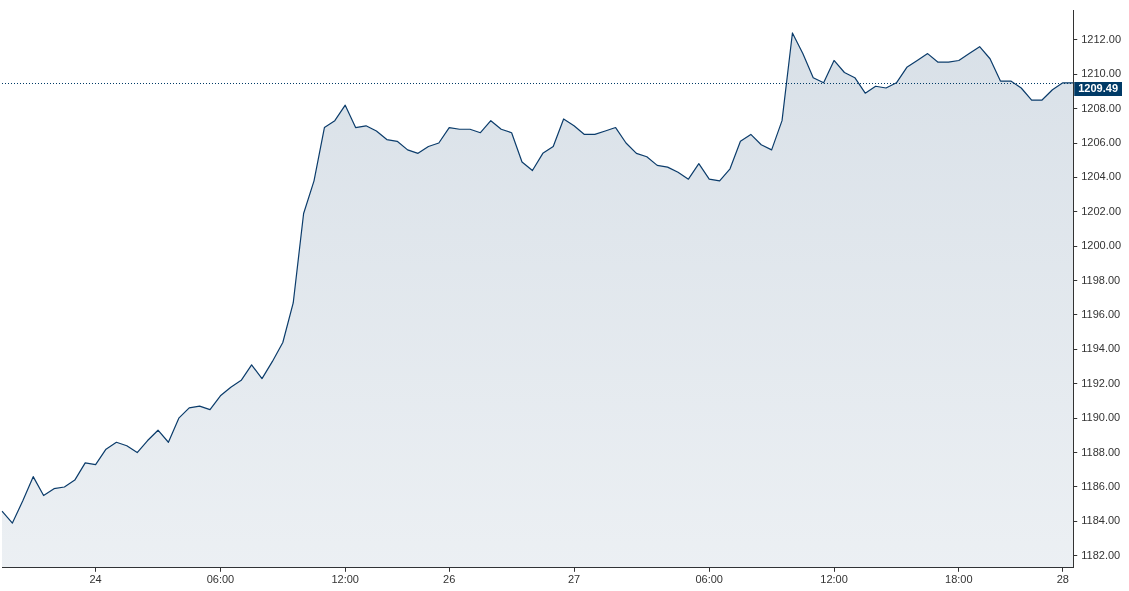 The width and height of the screenshot is (1129, 591). I want to click on x-tick-label: 24, so click(95, 579).